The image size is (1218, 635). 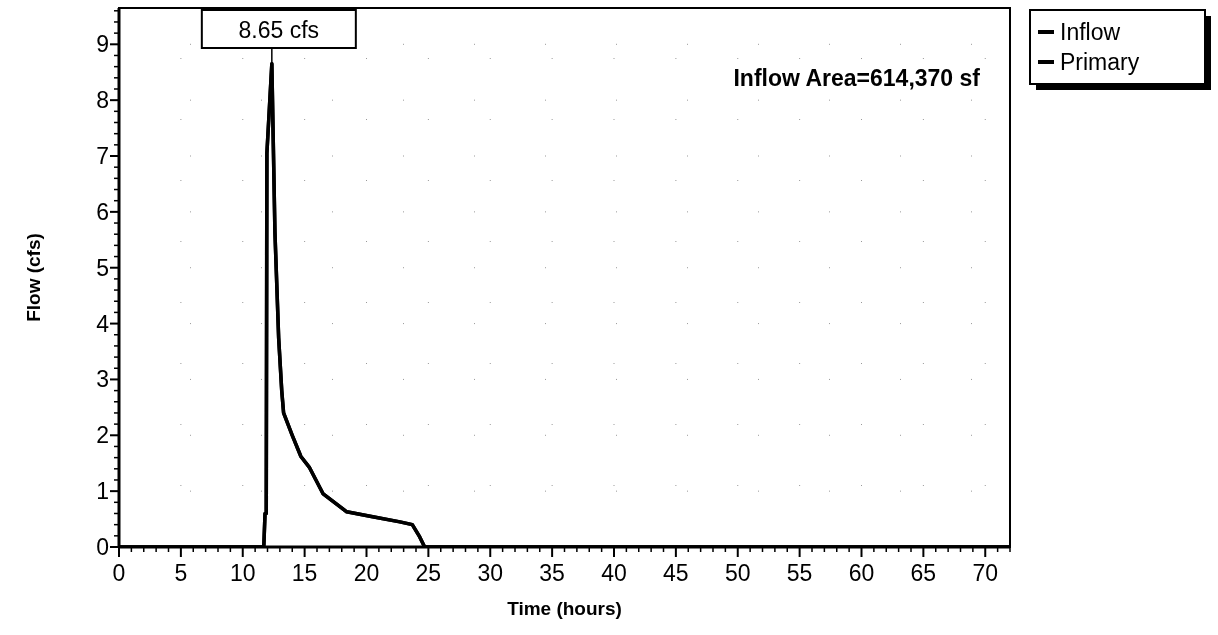 I want to click on x-axis-title: Time (hours), so click(x=564, y=608).